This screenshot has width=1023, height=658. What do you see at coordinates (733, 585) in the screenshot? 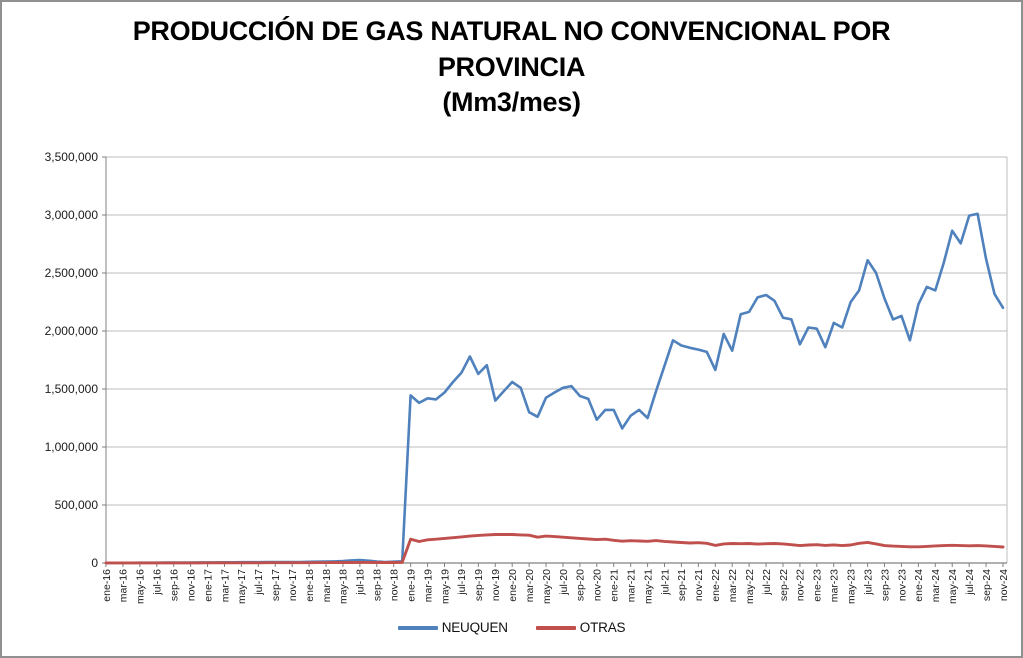
I see `x-axis-tick-label: mar-22` at bounding box center [733, 585].